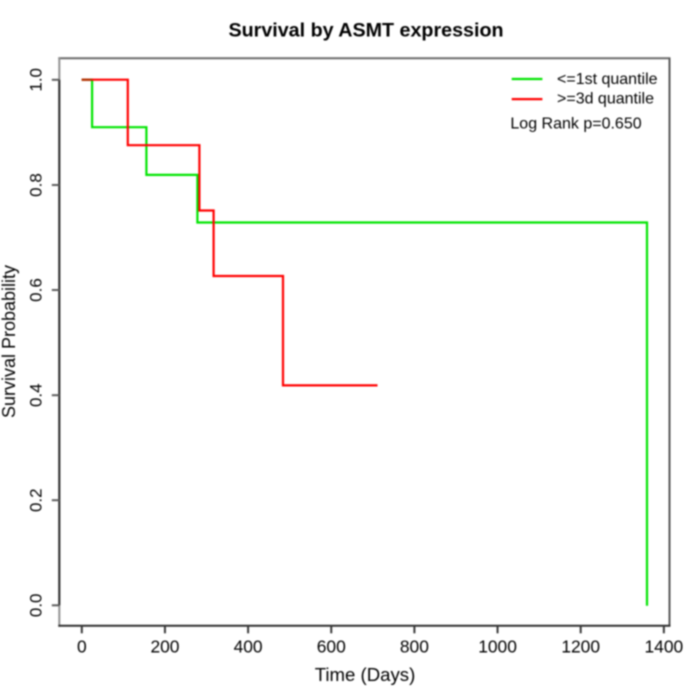 The height and width of the screenshot is (700, 700). I want to click on svg-text: >=3d quantile, so click(605, 99).